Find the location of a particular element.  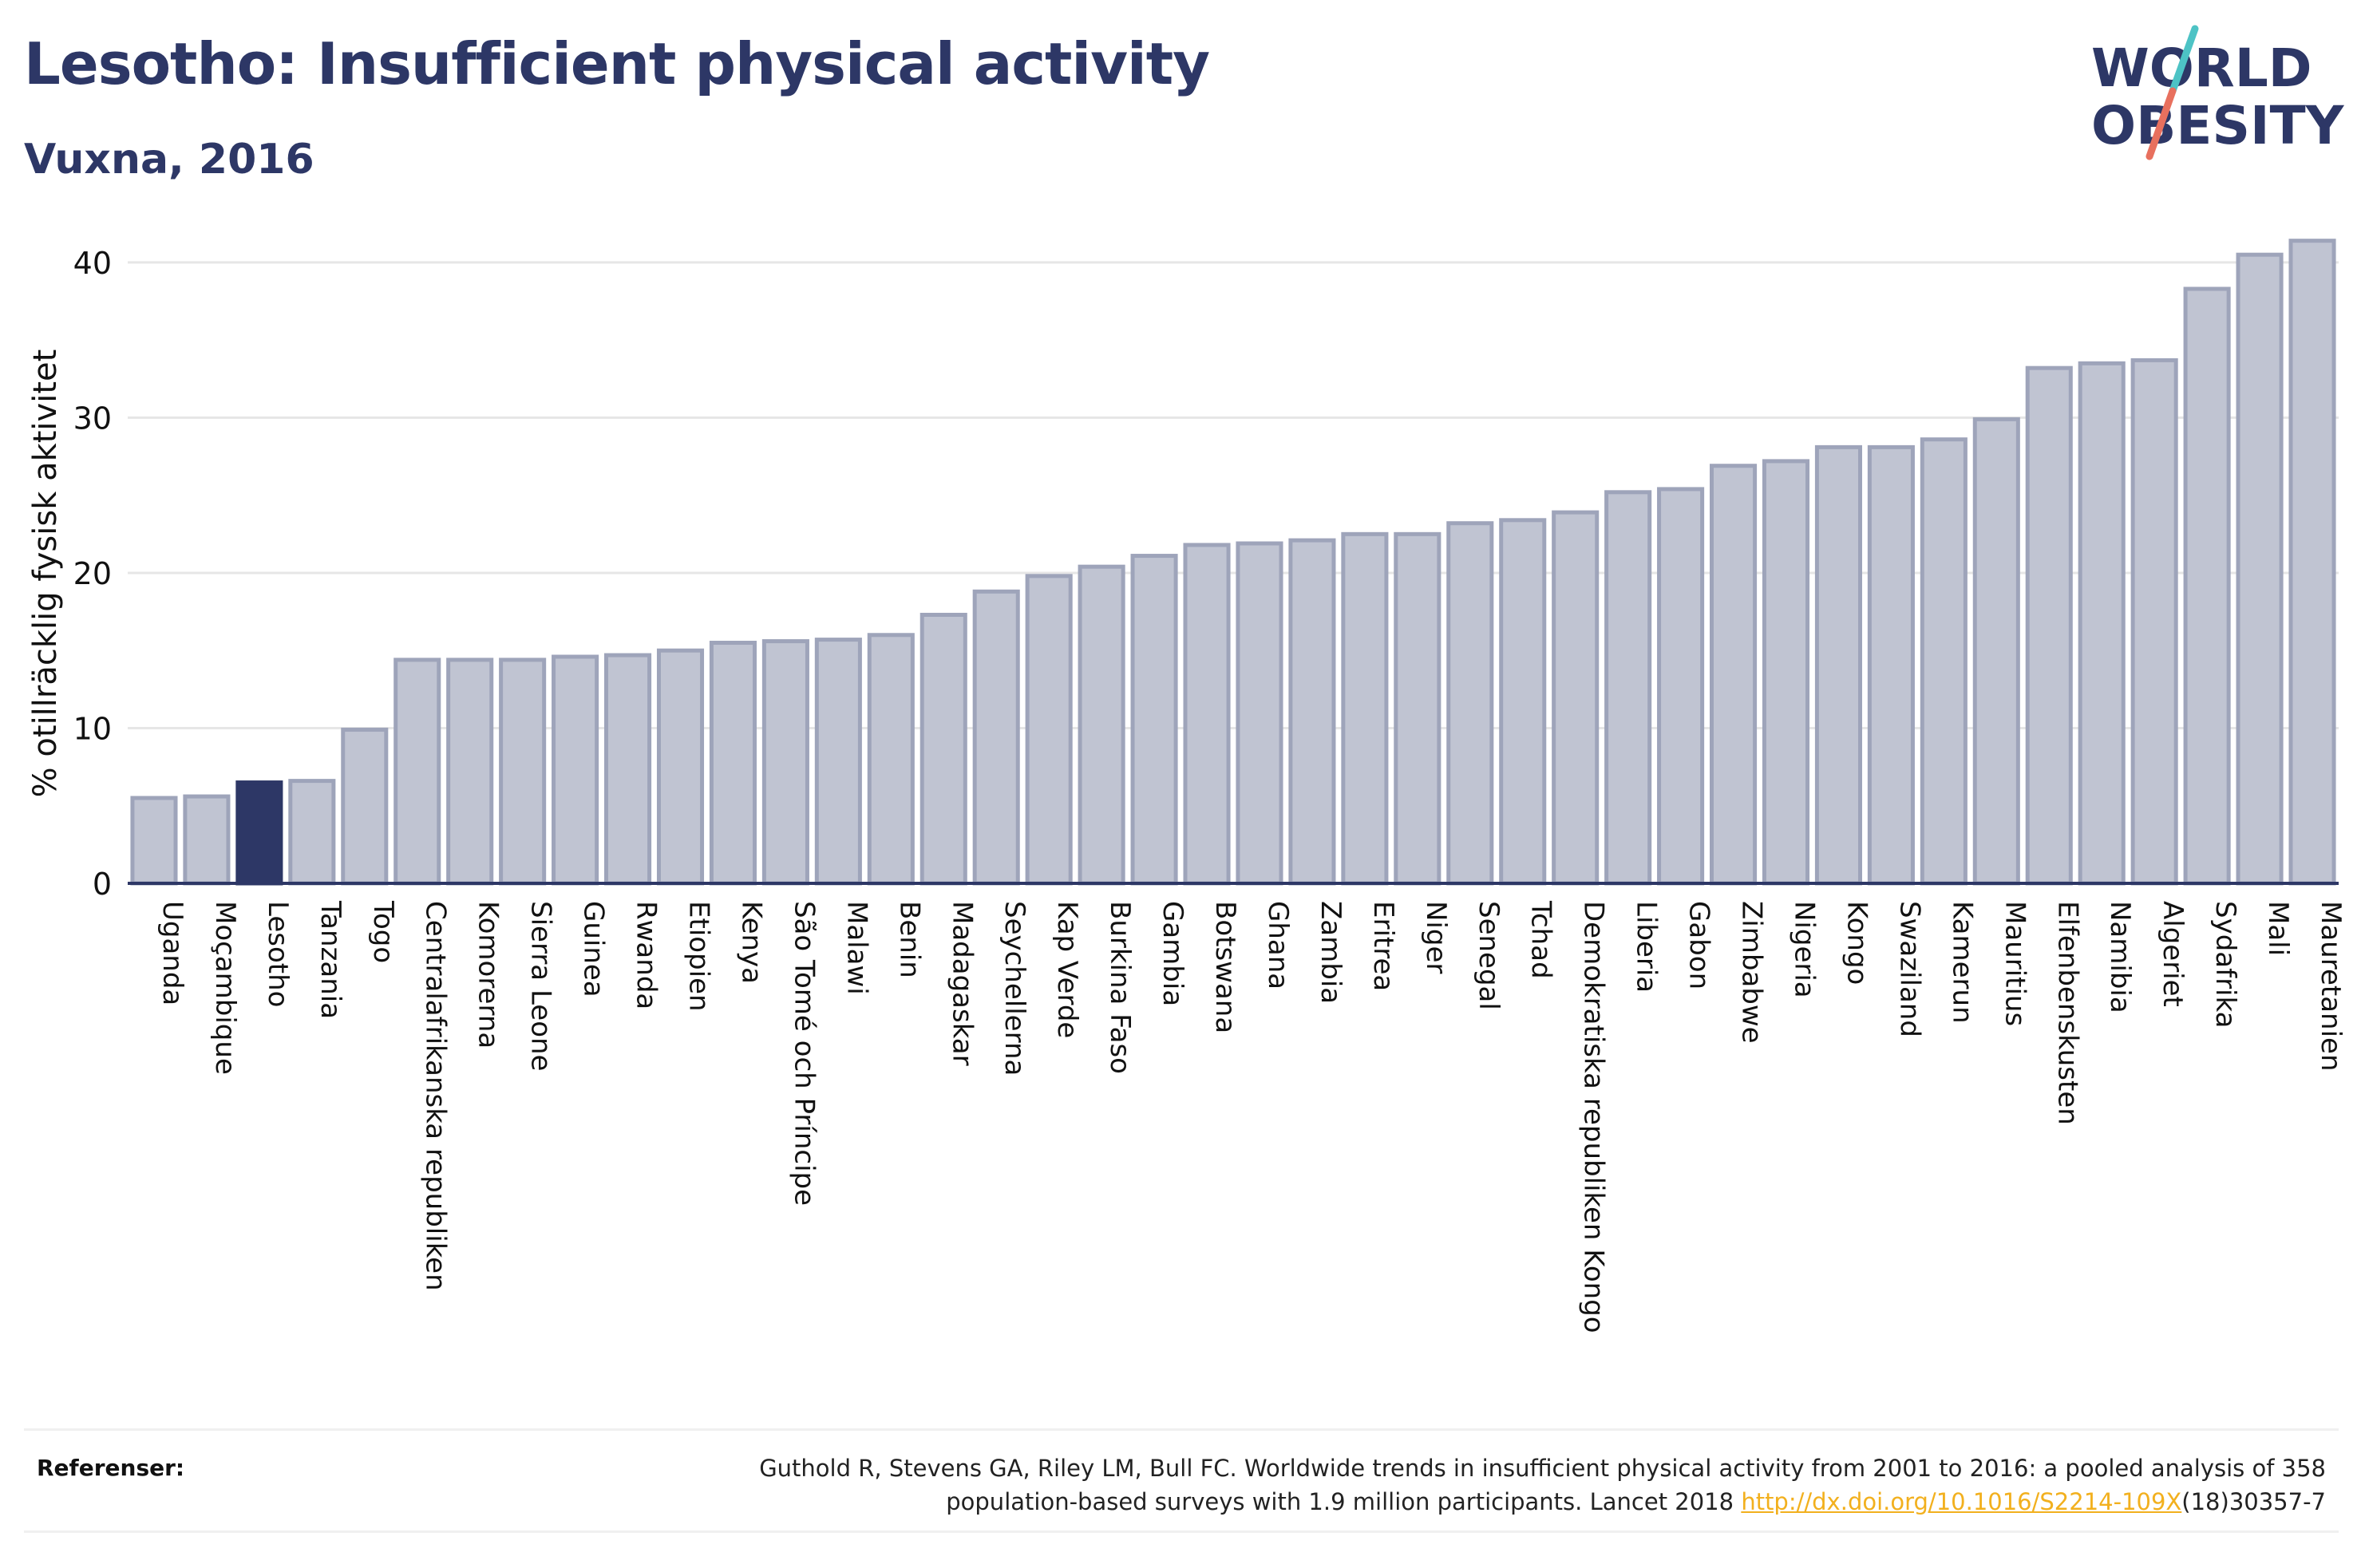

bar-etiopien is located at coordinates (680, 767).